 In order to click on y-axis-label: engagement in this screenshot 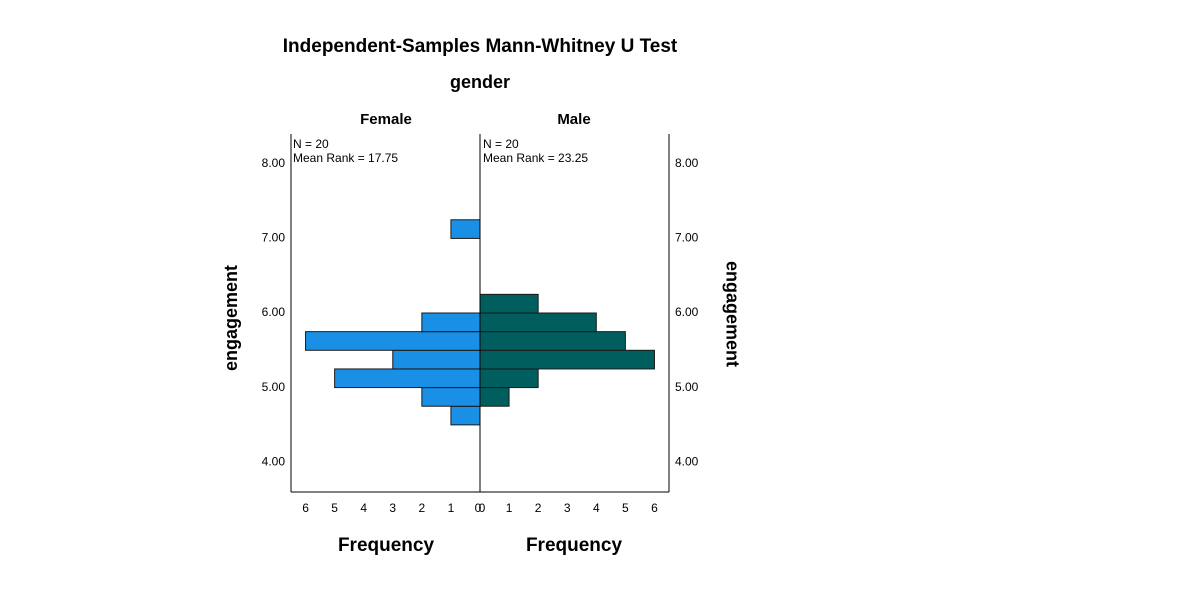, I will do `click(231, 318)`.